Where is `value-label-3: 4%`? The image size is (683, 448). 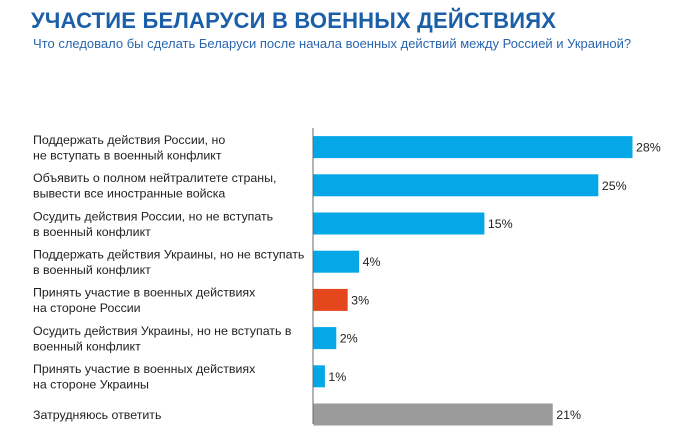 value-label-3: 4% is located at coordinates (372, 262).